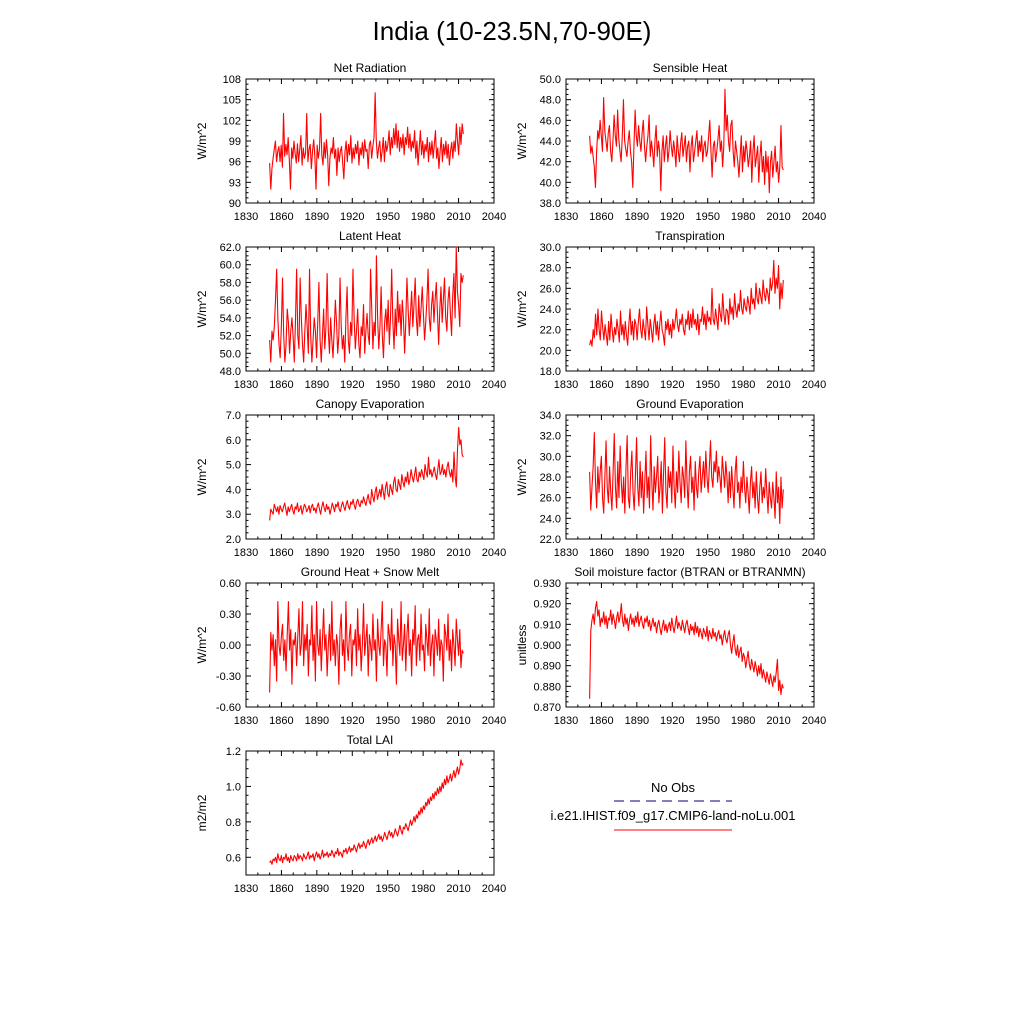  Describe the element at coordinates (230, 248) in the screenshot. I see `y-tick-label: 62.0` at that location.